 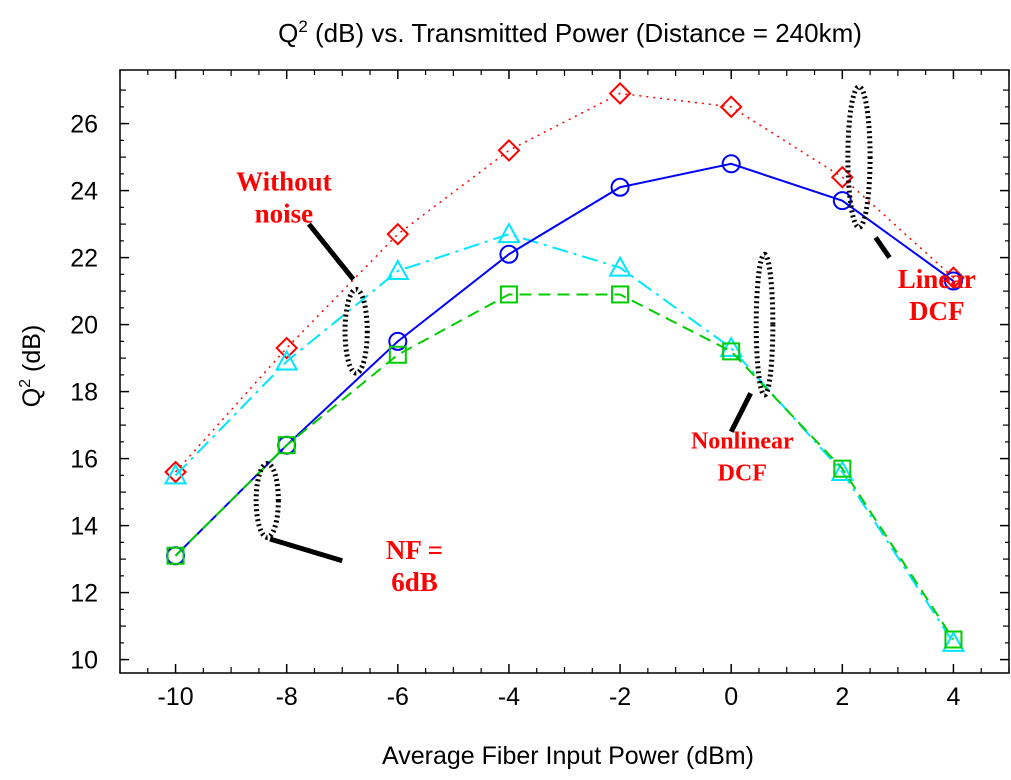 What do you see at coordinates (764, 324) in the screenshot?
I see `group-ellipse-nonlinear_dcf` at bounding box center [764, 324].